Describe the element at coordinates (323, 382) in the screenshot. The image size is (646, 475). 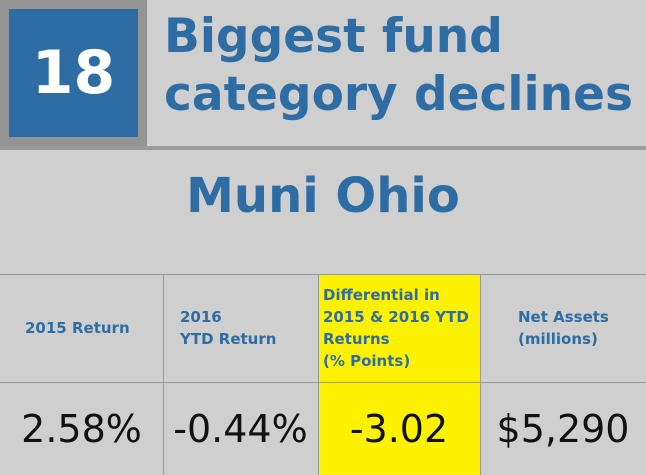
I see `table-header-rule` at that location.